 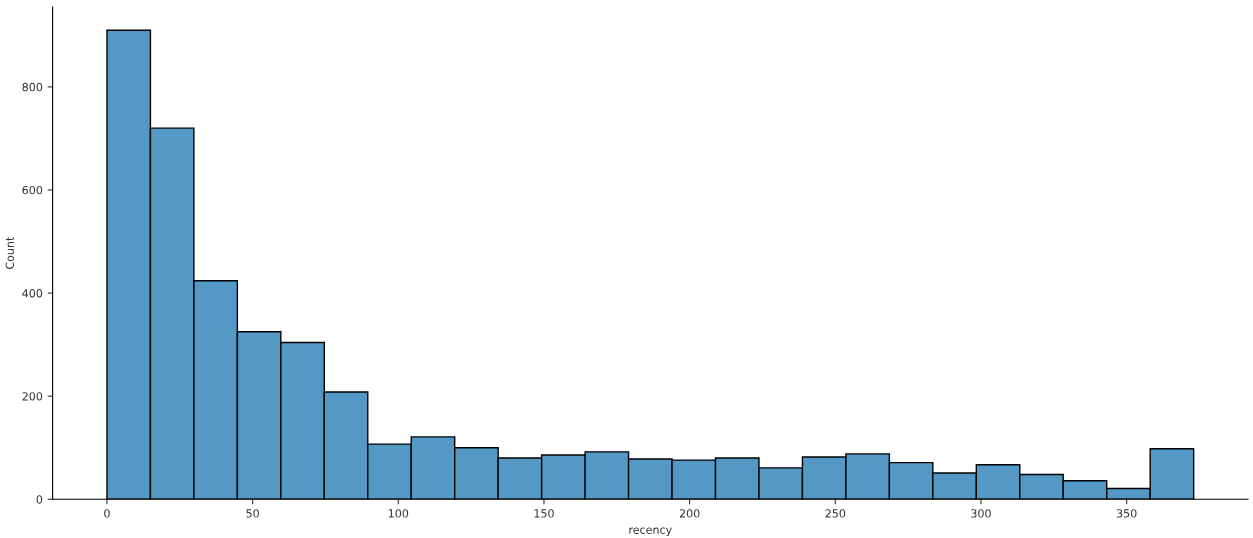 I want to click on x-tick-label: 150, so click(x=544, y=513).